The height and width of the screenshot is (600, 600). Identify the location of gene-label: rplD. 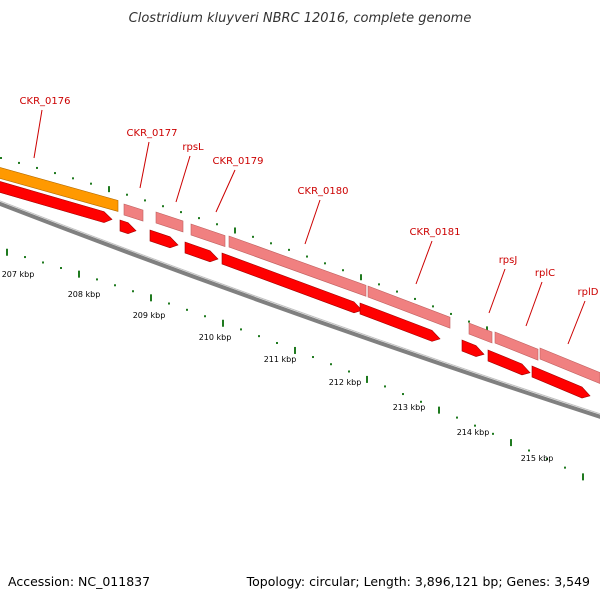
(588, 292).